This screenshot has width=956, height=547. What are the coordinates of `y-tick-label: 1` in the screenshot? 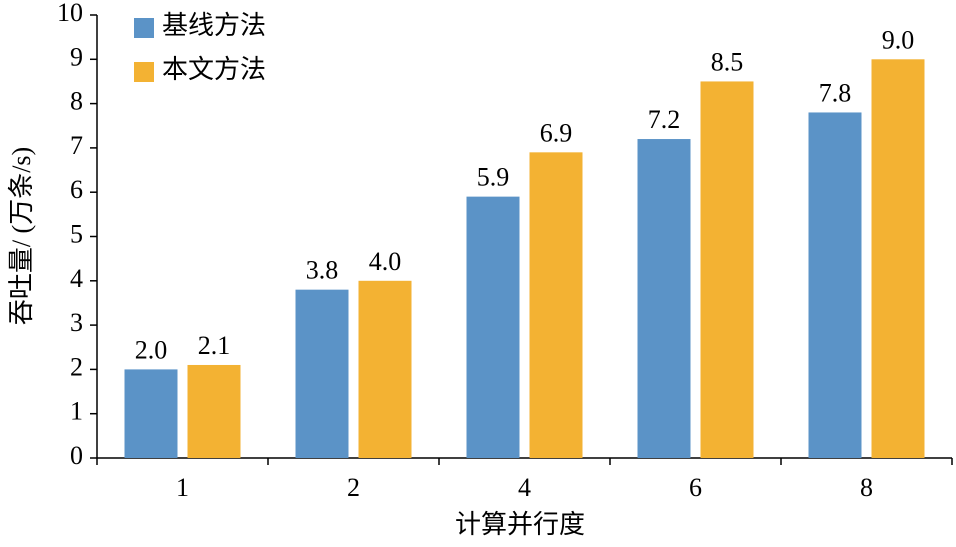 It's located at (76, 411).